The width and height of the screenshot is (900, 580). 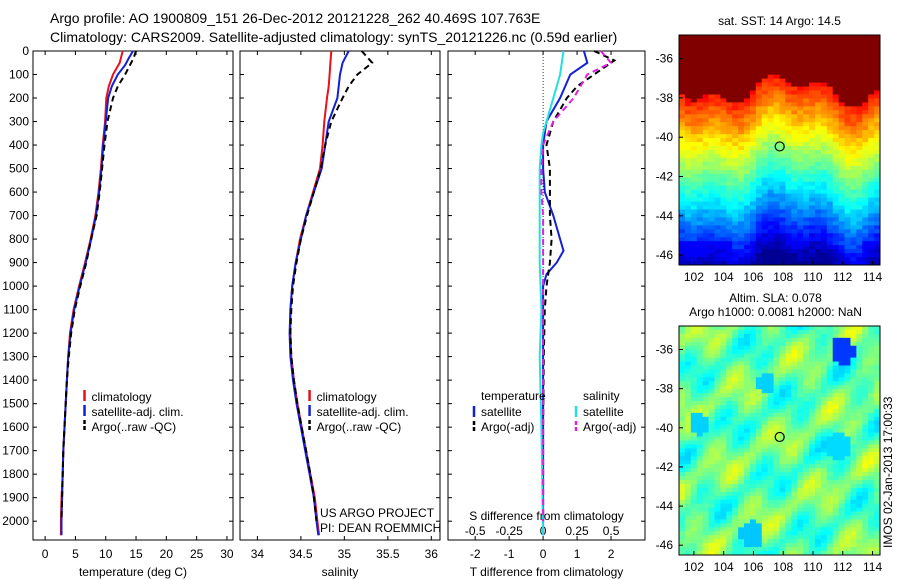 I want to click on map-x-tick-label: 102, so click(x=694, y=277).